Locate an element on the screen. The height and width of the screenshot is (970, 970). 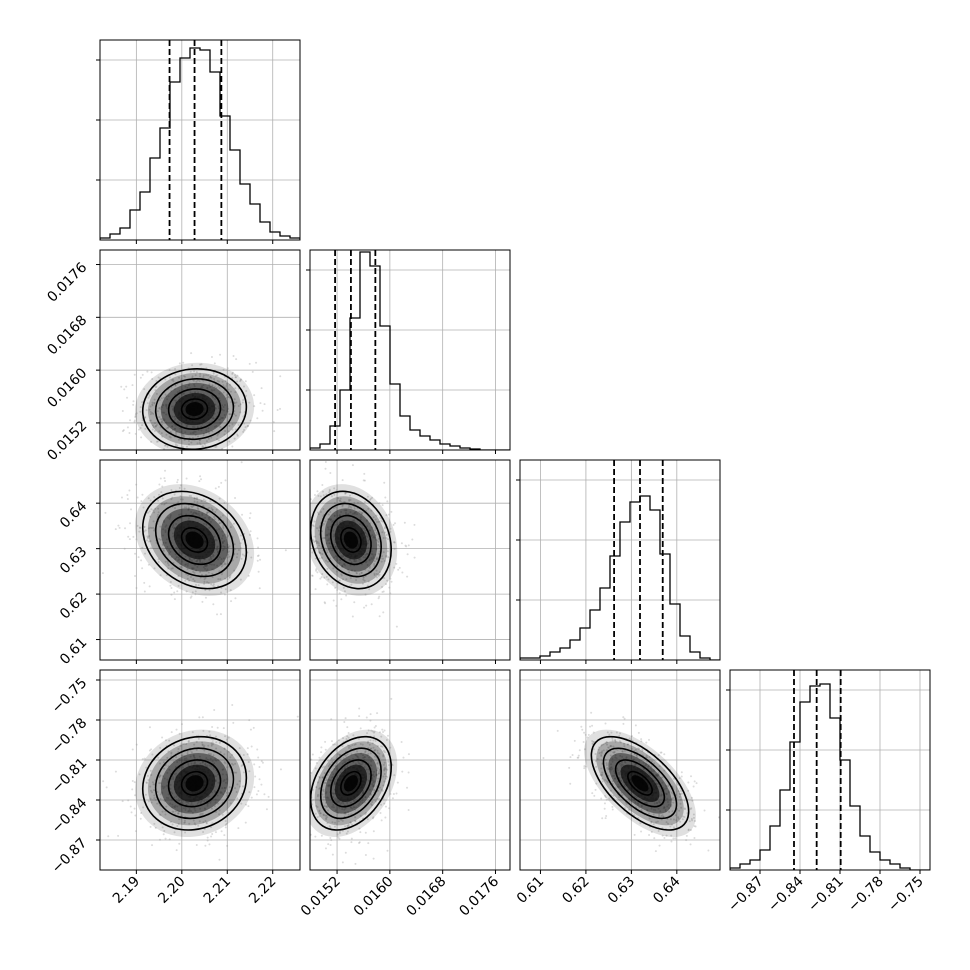
y-tick-label: 0.62 is located at coordinates (73, 605).